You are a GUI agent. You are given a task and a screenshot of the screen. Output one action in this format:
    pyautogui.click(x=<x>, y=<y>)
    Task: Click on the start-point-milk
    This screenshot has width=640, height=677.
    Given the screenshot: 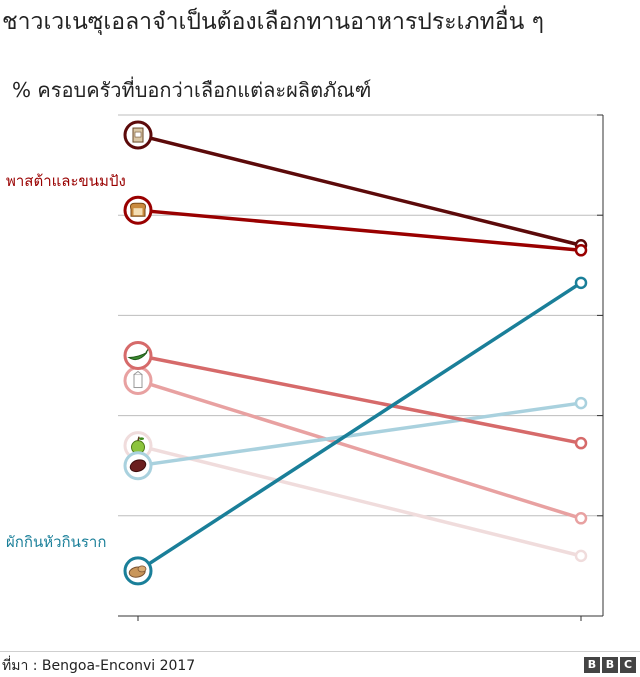 What is the action you would take?
    pyautogui.click(x=138, y=381)
    